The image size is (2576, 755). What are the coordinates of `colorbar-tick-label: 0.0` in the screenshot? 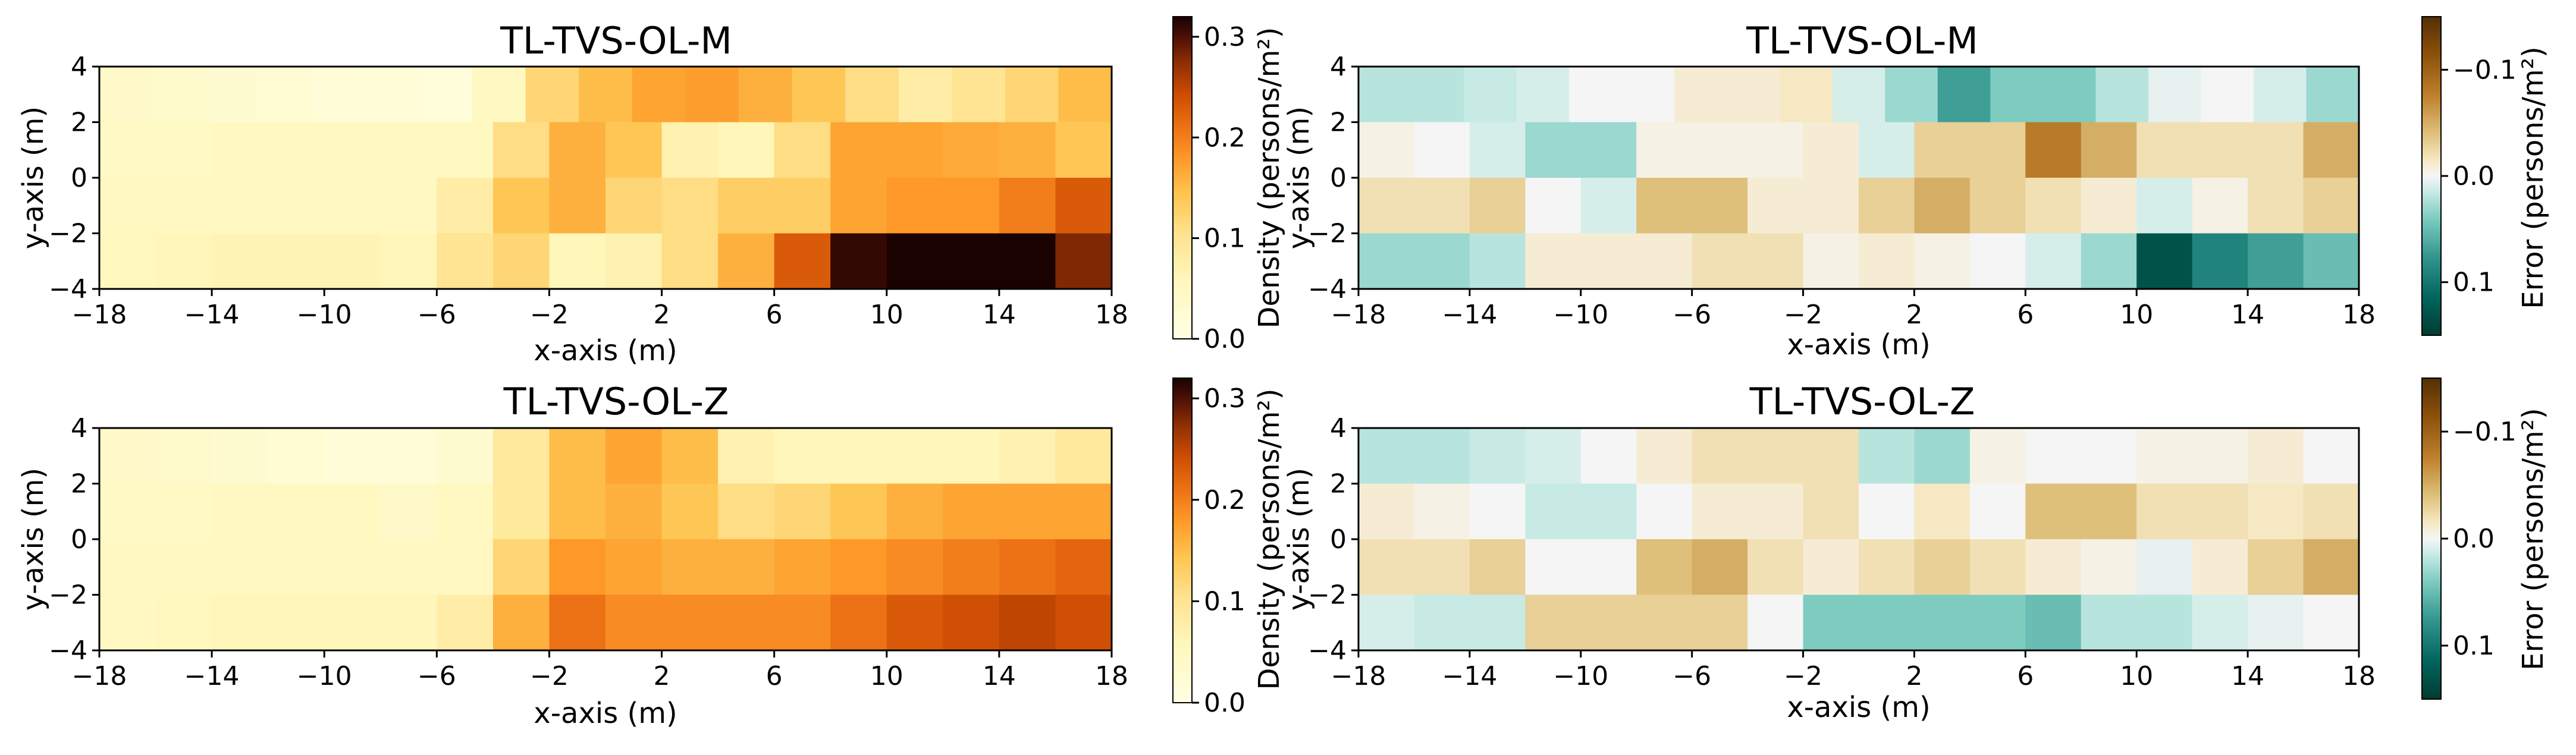 It's located at (2474, 539).